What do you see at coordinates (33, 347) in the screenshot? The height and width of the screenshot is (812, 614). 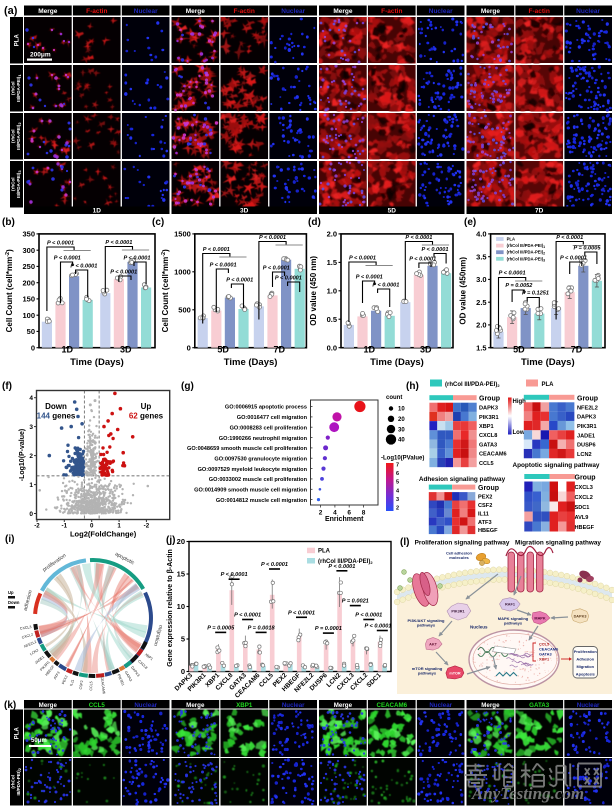 I see `svg-text: 0` at bounding box center [33, 347].